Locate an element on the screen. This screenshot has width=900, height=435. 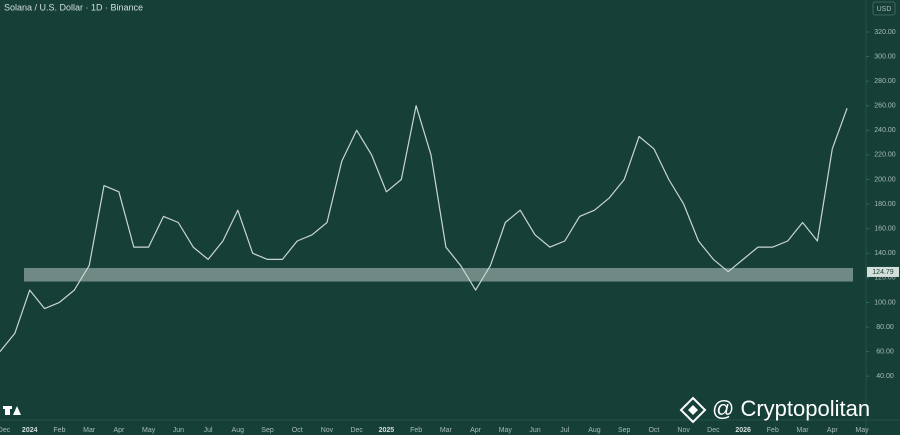
y-tick-label: 160.00 is located at coordinates (885, 229).